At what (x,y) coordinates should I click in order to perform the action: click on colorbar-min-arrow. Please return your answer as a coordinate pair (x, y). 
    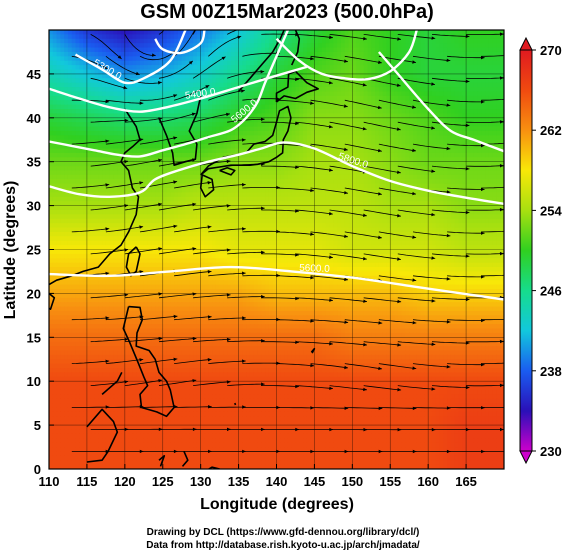
    Looking at the image, I should click on (526, 457).